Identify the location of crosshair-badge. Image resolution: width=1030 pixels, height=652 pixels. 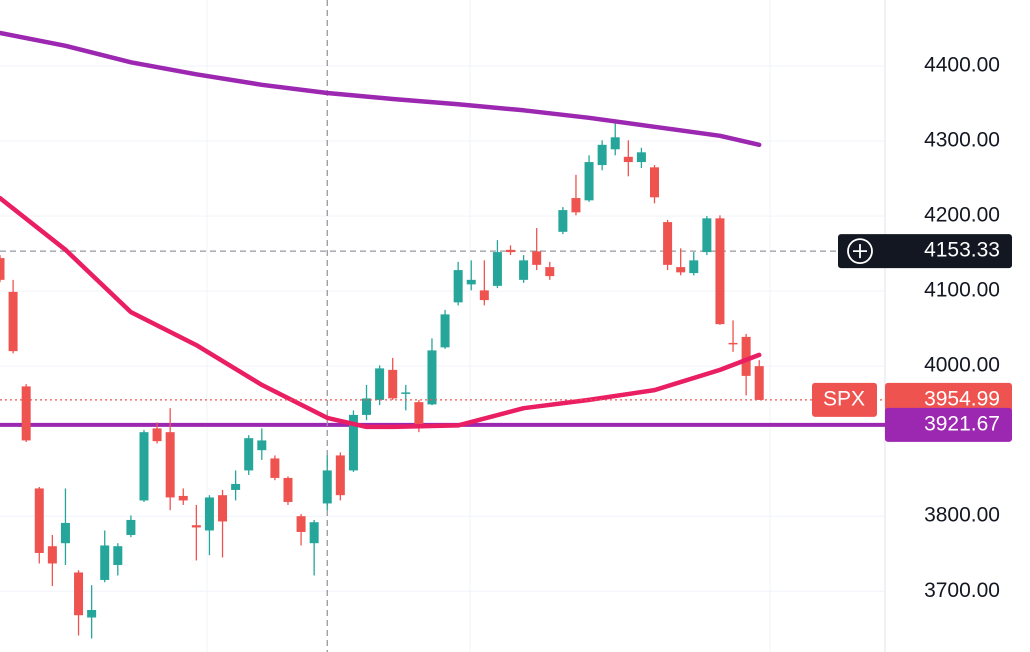
(925, 251).